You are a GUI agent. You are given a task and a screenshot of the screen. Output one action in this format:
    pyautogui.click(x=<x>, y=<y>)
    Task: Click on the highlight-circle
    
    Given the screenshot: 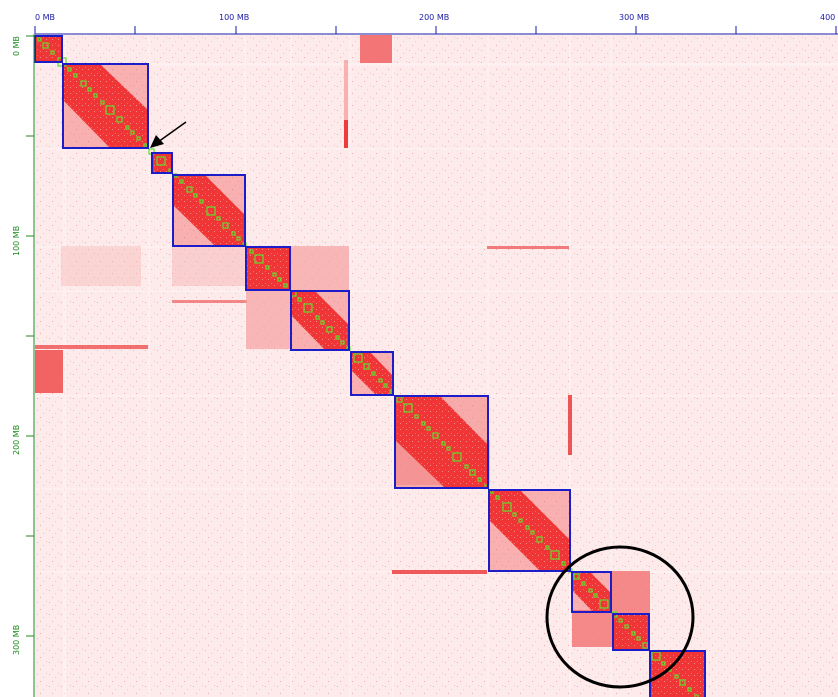 What is the action you would take?
    pyautogui.click(x=620, y=617)
    